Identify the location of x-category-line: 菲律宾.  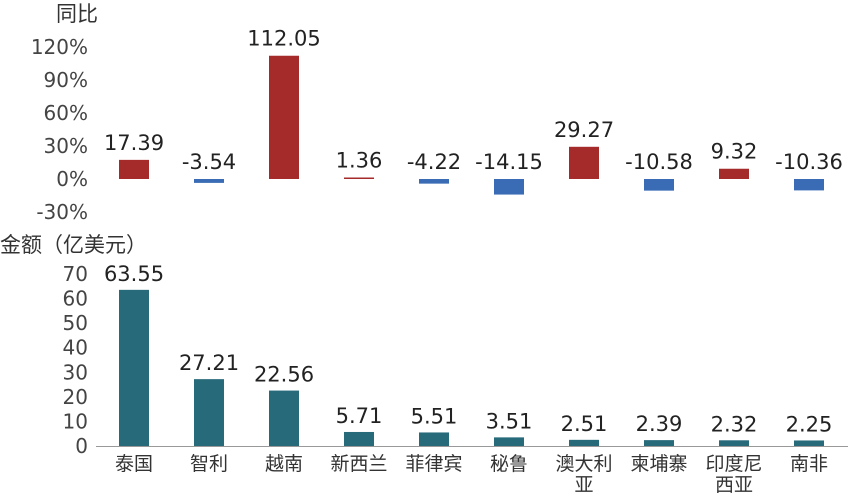
(433, 464).